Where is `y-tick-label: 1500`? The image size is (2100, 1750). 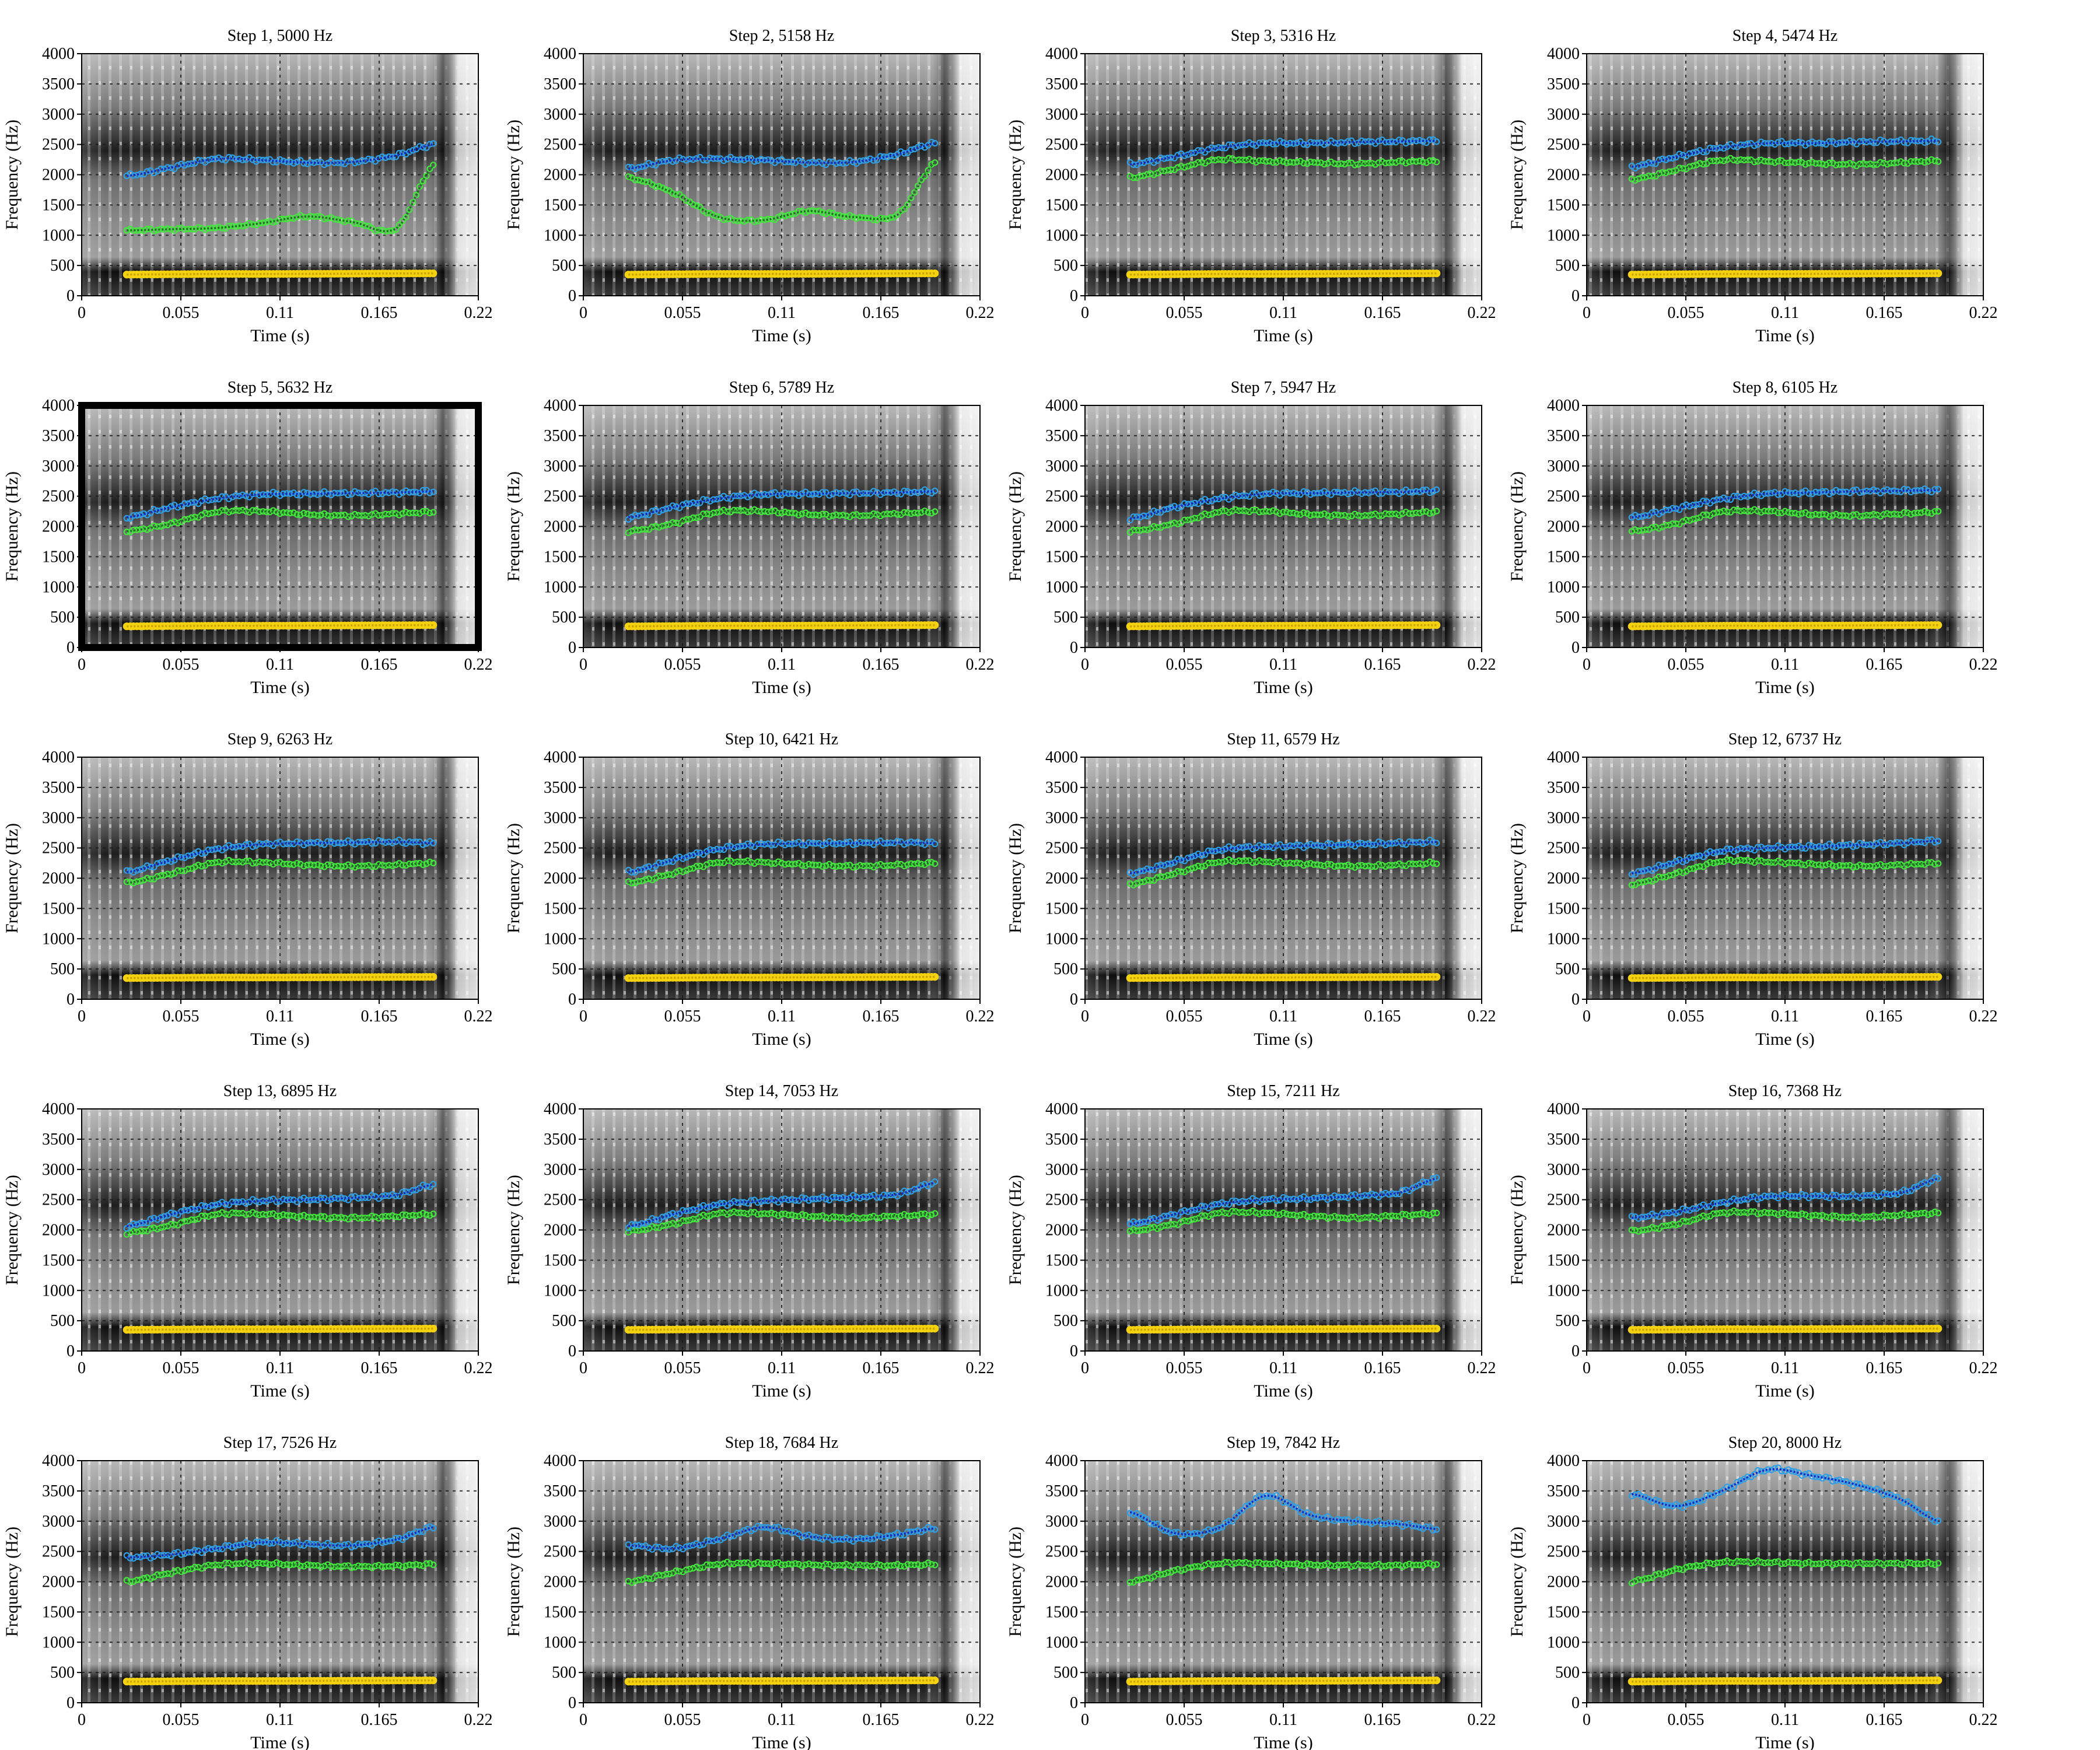
y-tick-label: 1500 is located at coordinates (560, 557).